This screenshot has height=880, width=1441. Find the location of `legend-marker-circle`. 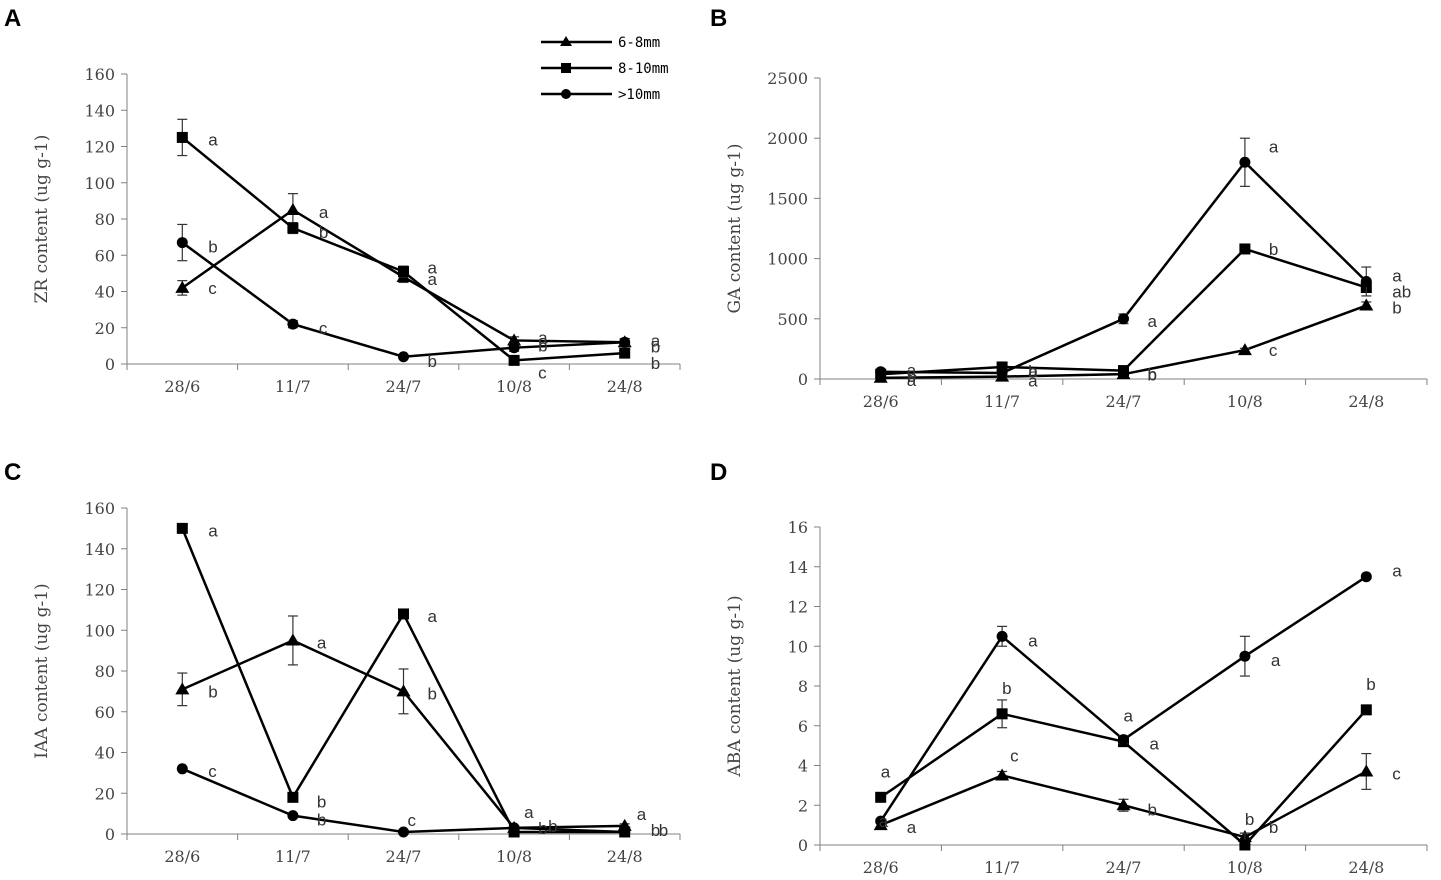

legend-marker-circle is located at coordinates (566, 94).